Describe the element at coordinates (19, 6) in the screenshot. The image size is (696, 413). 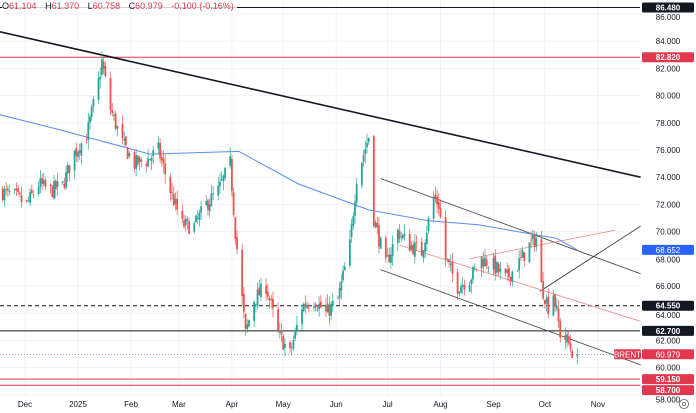
I see `open-value: O61.104` at that location.